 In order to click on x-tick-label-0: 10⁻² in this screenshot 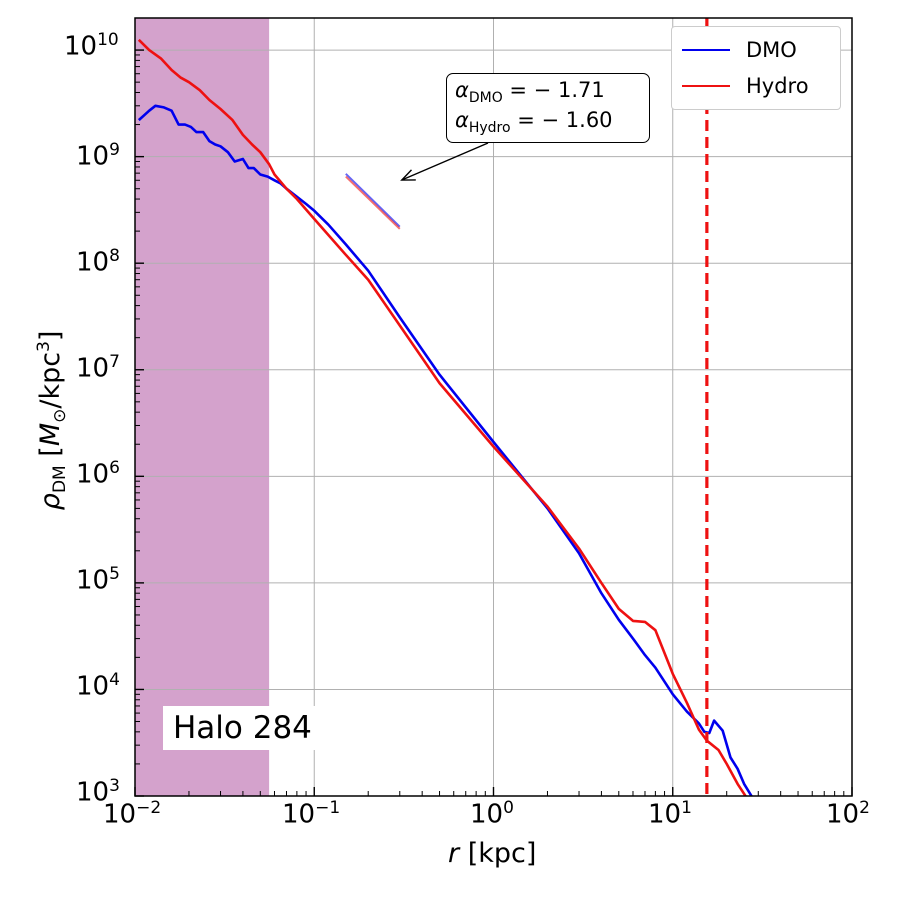, I will do `click(132, 814)`.